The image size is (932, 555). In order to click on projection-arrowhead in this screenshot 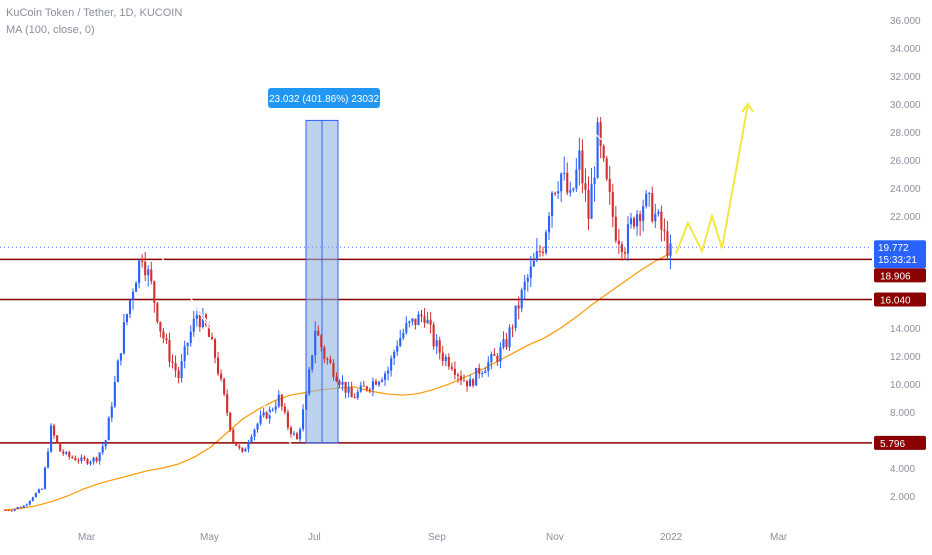, I will do `click(747, 107)`.